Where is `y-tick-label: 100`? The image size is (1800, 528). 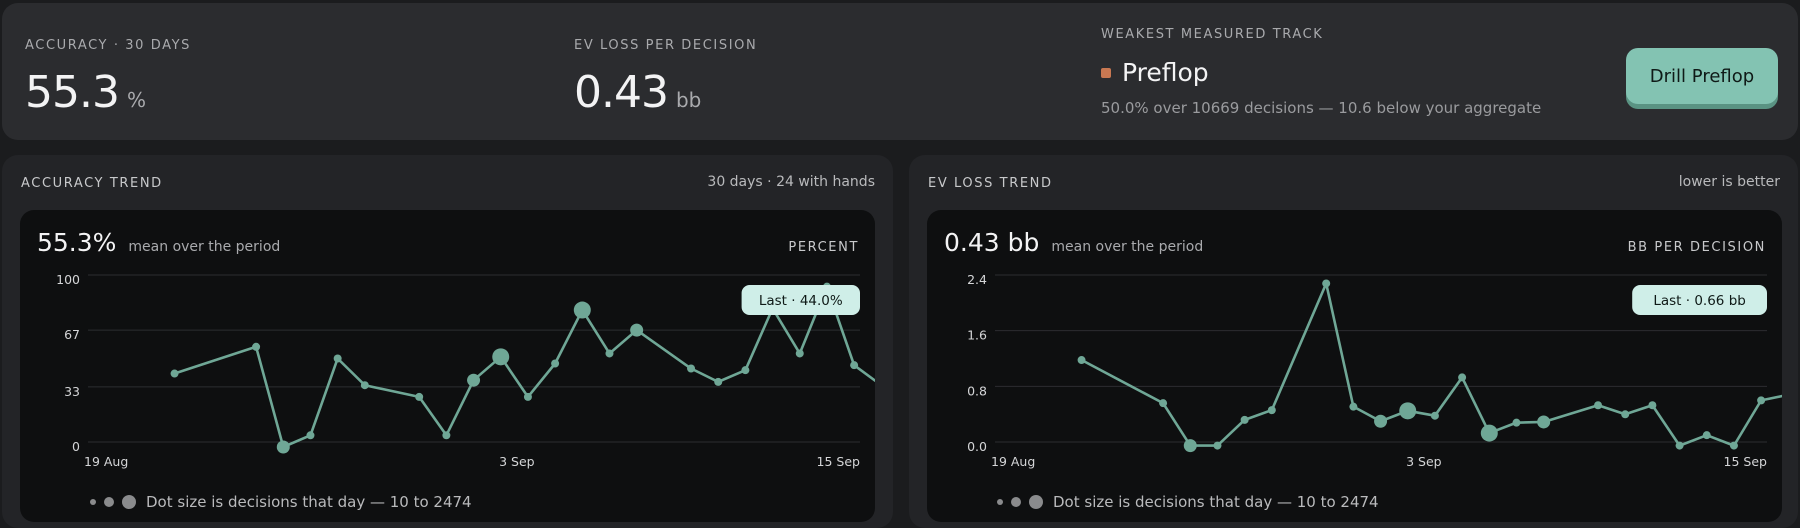
y-tick-label: 100 is located at coordinates (68, 279).